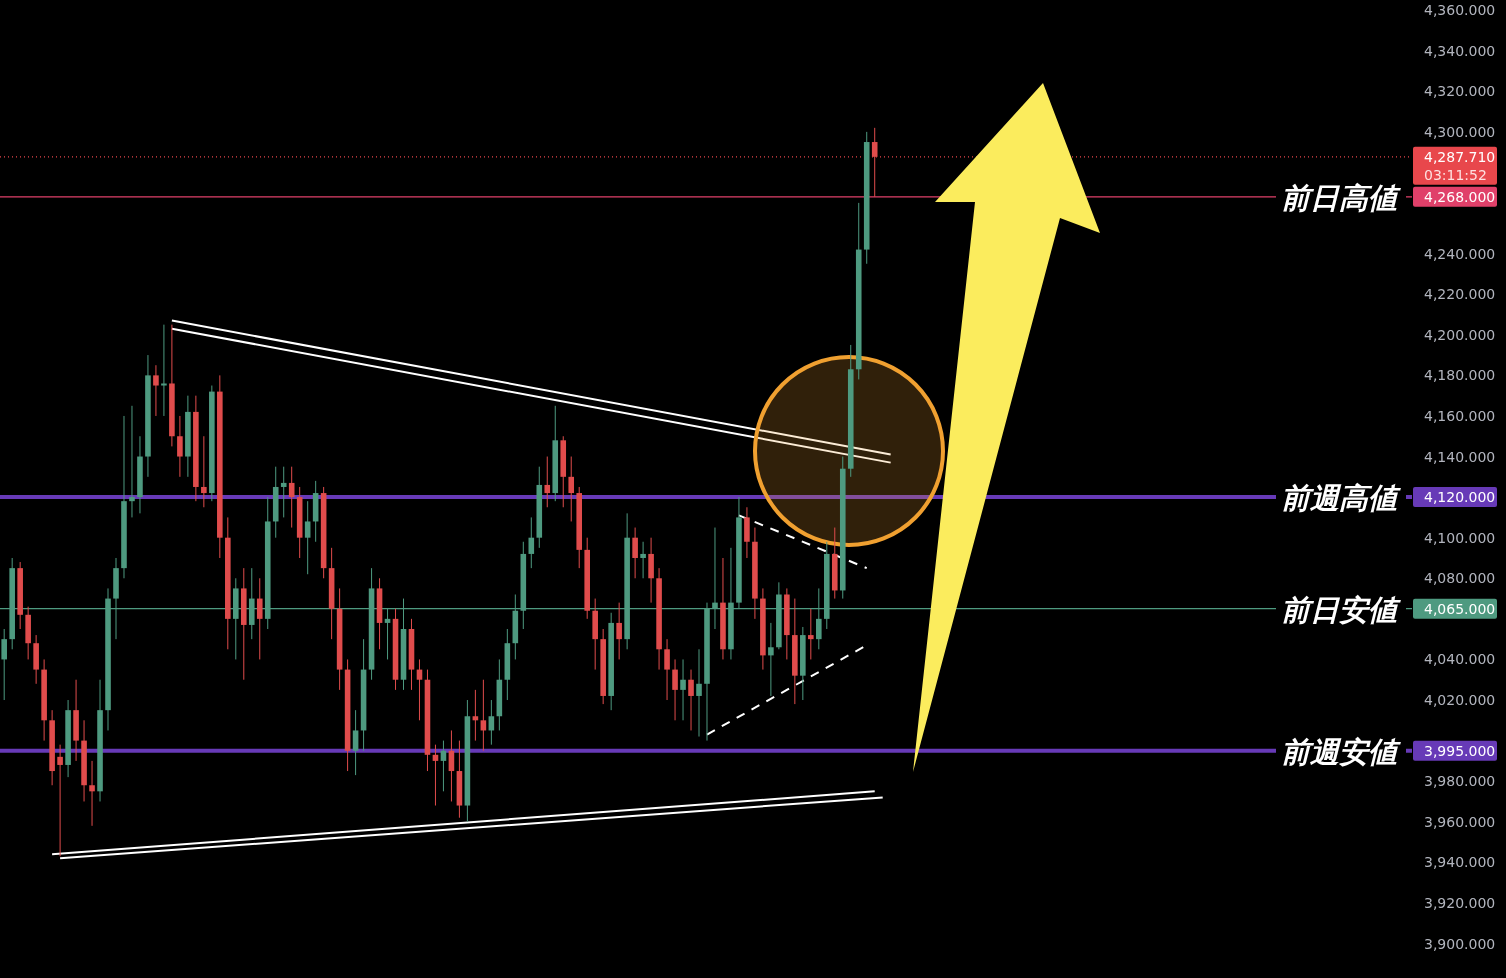 The image size is (1506, 978). I want to click on y-tick-label: 4,340.000, so click(1460, 50).